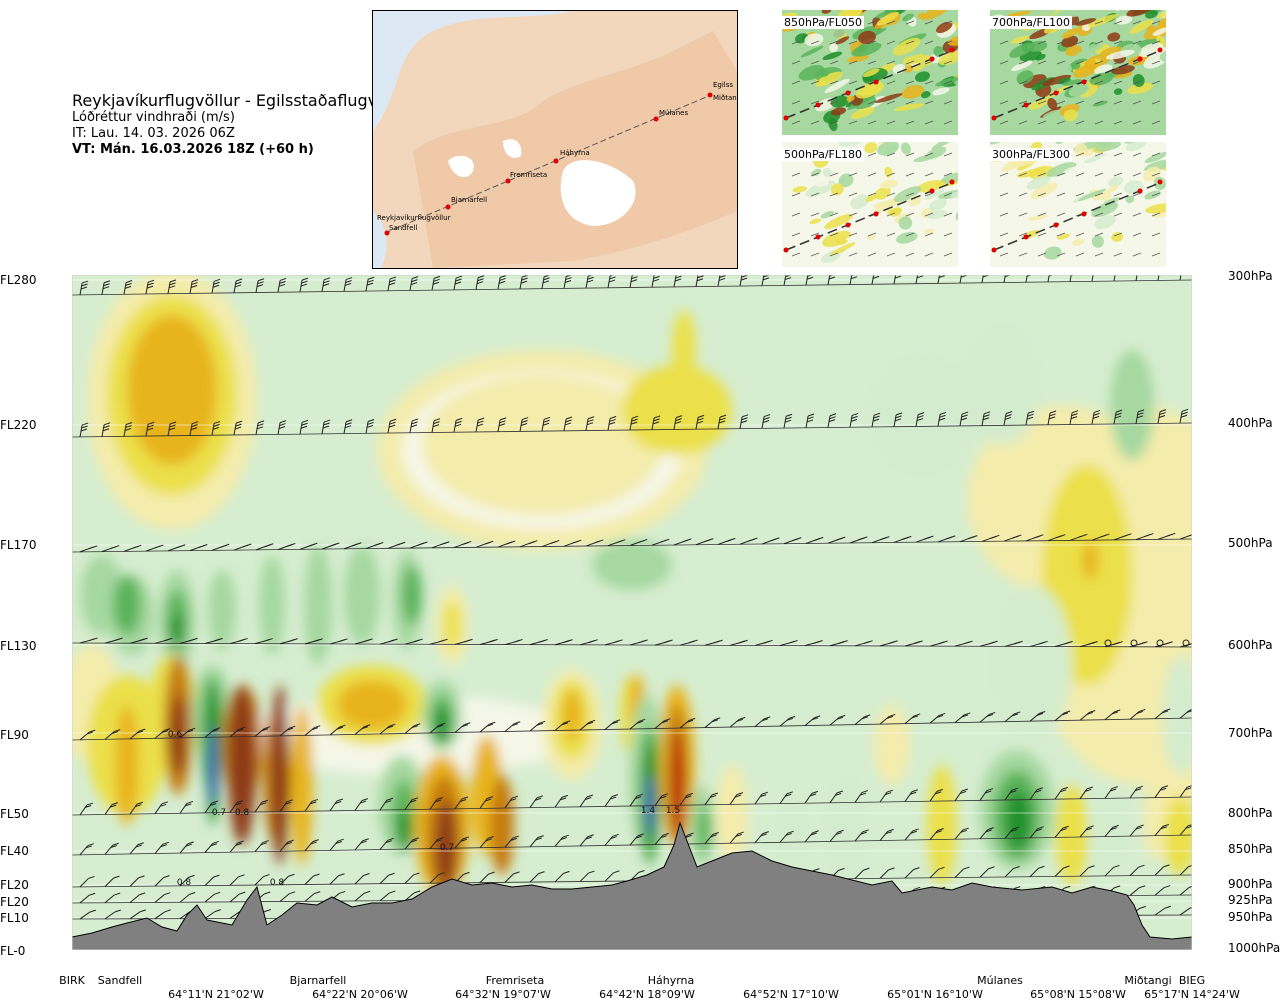 This screenshot has width=1280, height=1005. Describe the element at coordinates (1031, 154) in the screenshot. I see `thumb-label-300: 300hPa/FL300` at that location.